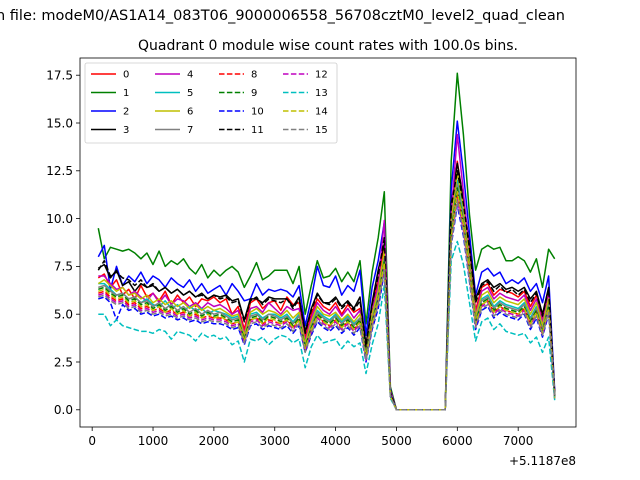 The image size is (640, 480). I want to click on x-tick-label: 1000, so click(153, 441).